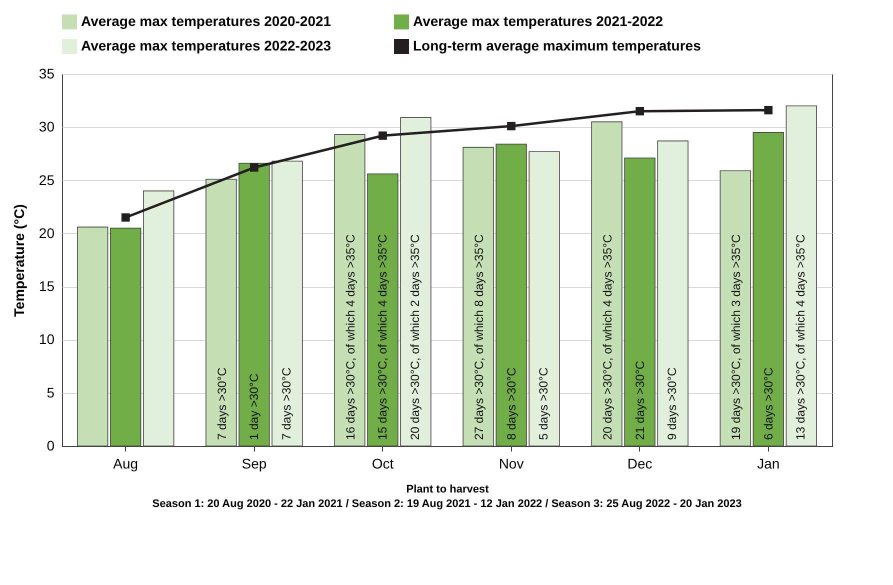  What do you see at coordinates (383, 337) in the screenshot?
I see `annotation: 15 days >30°C, of which 4 days >35°C` at bounding box center [383, 337].